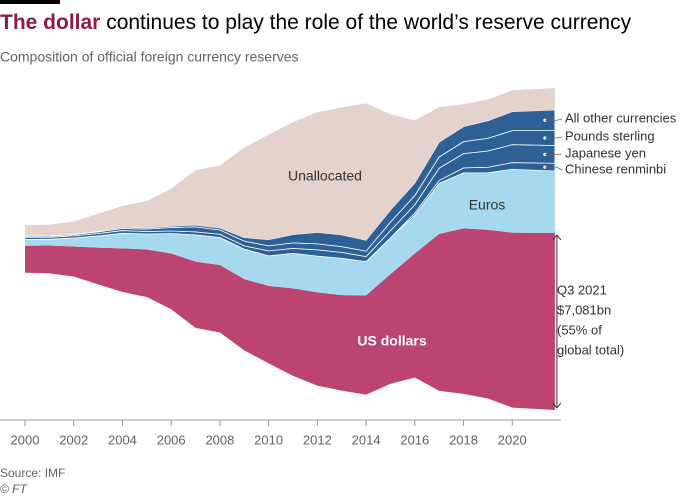  What do you see at coordinates (122, 439) in the screenshot?
I see `x-tick-label: 2004` at bounding box center [122, 439].